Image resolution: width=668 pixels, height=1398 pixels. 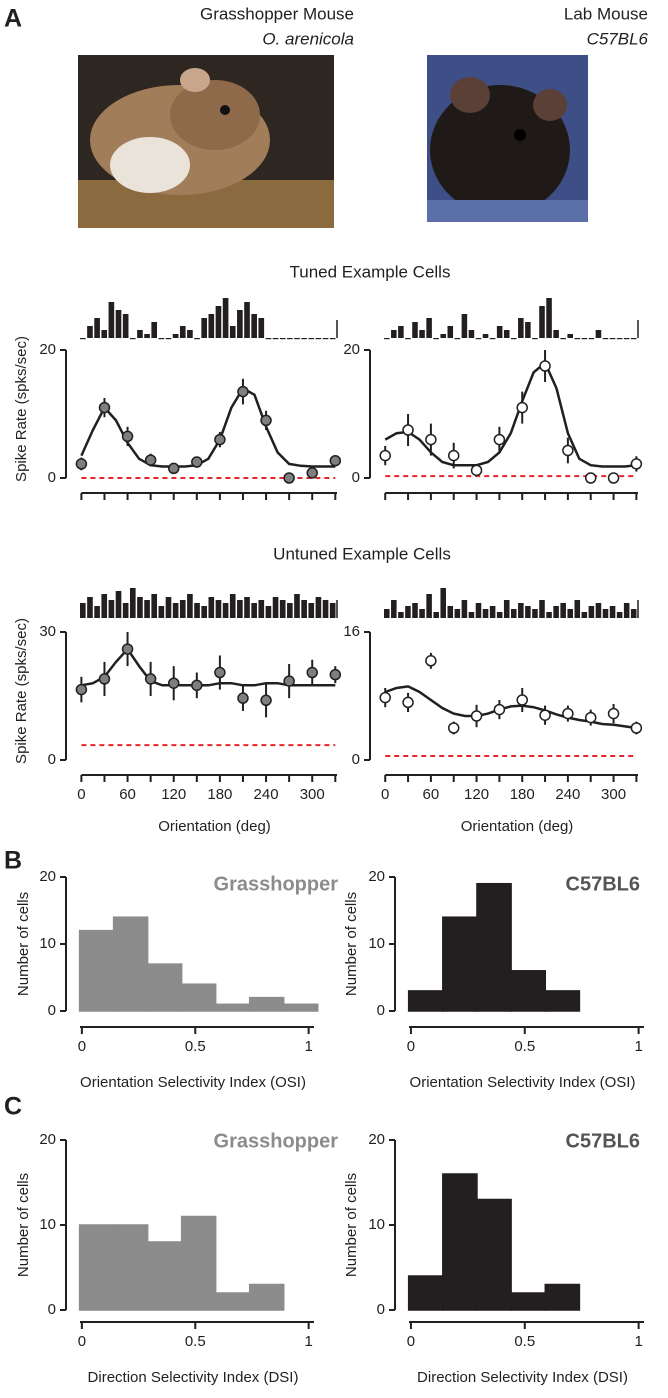 I want to click on group-label: Grasshopper, so click(x=276, y=1141).